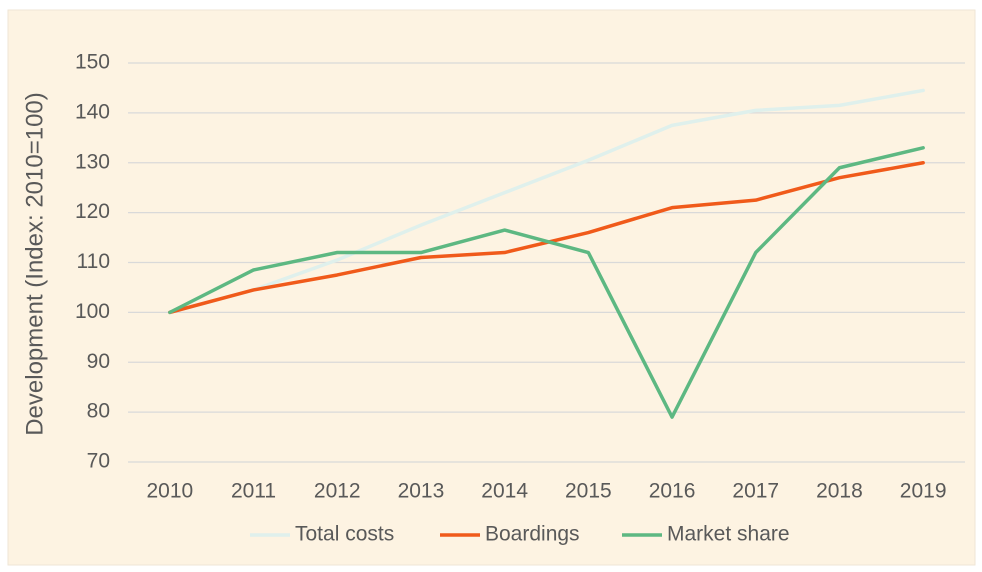  I want to click on x-tick-label: 2012, so click(337, 491).